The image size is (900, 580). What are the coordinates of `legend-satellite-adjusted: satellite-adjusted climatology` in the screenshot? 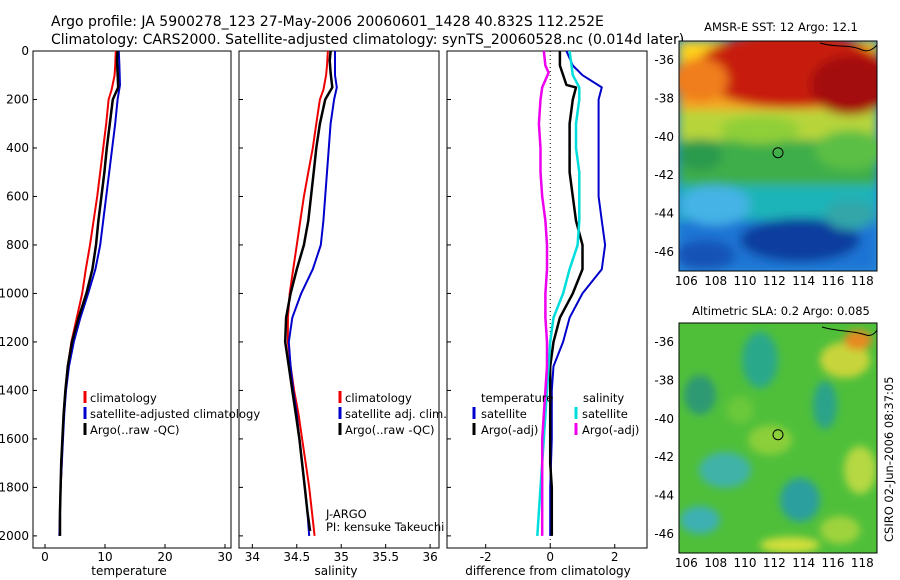 It's located at (175, 414).